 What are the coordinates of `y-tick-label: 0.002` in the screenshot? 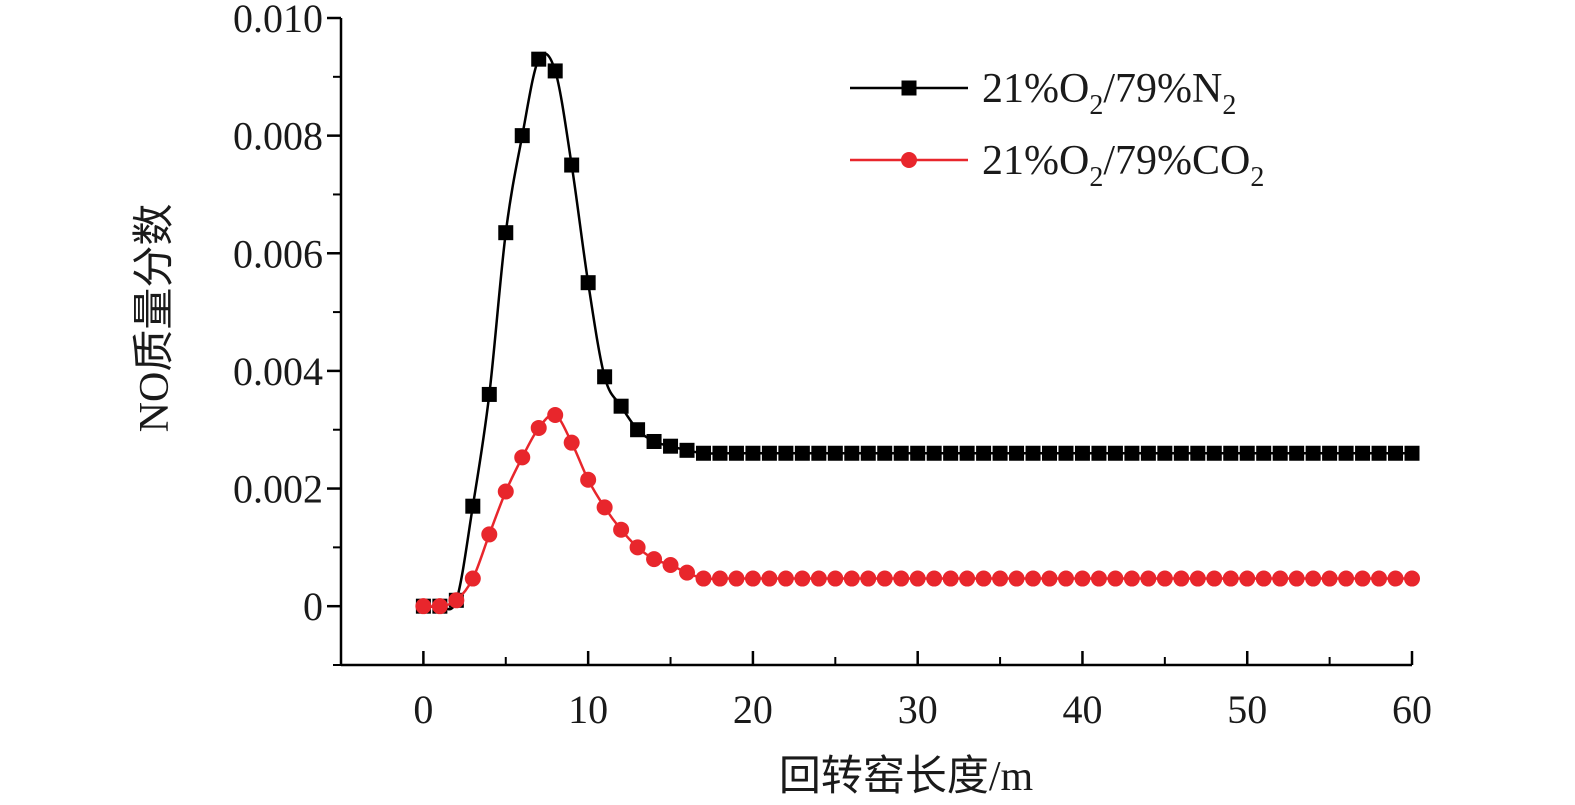 It's located at (278, 489).